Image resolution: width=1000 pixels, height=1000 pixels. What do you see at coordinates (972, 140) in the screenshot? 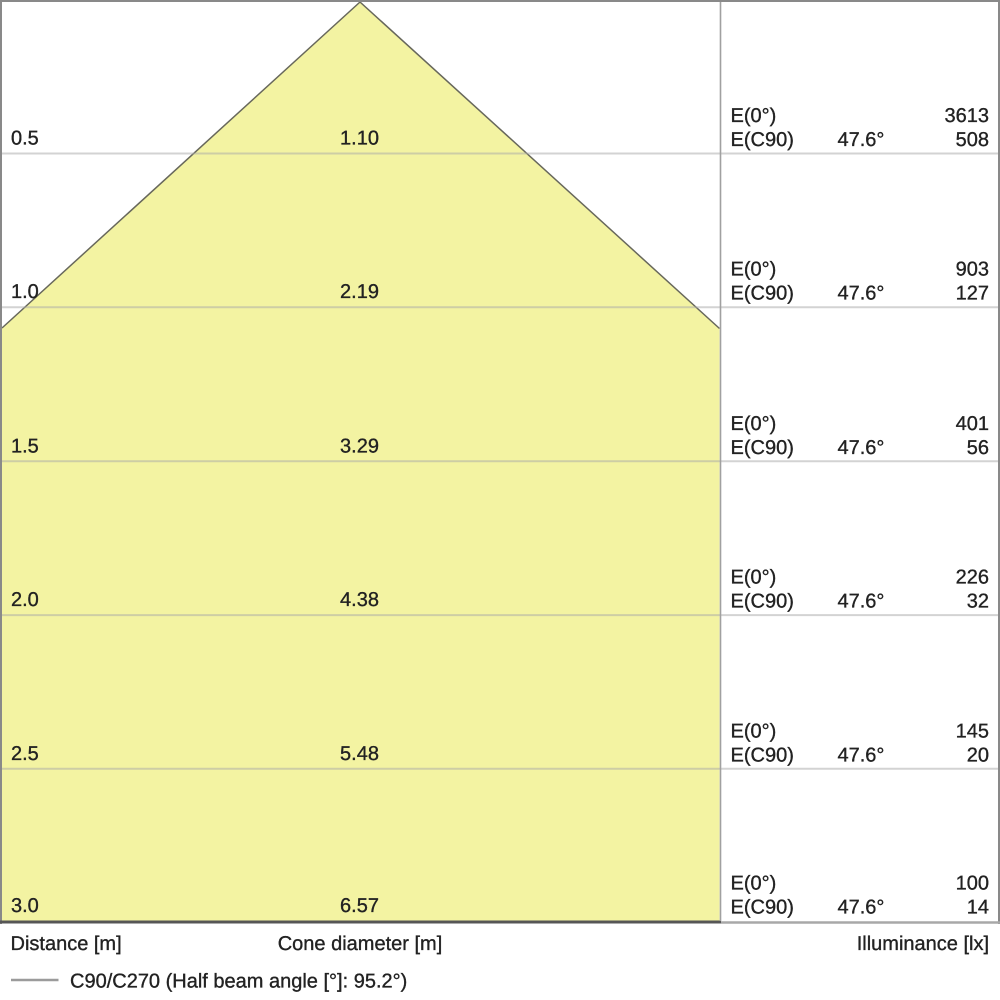
I see `svg-text: 508` at bounding box center [972, 140].